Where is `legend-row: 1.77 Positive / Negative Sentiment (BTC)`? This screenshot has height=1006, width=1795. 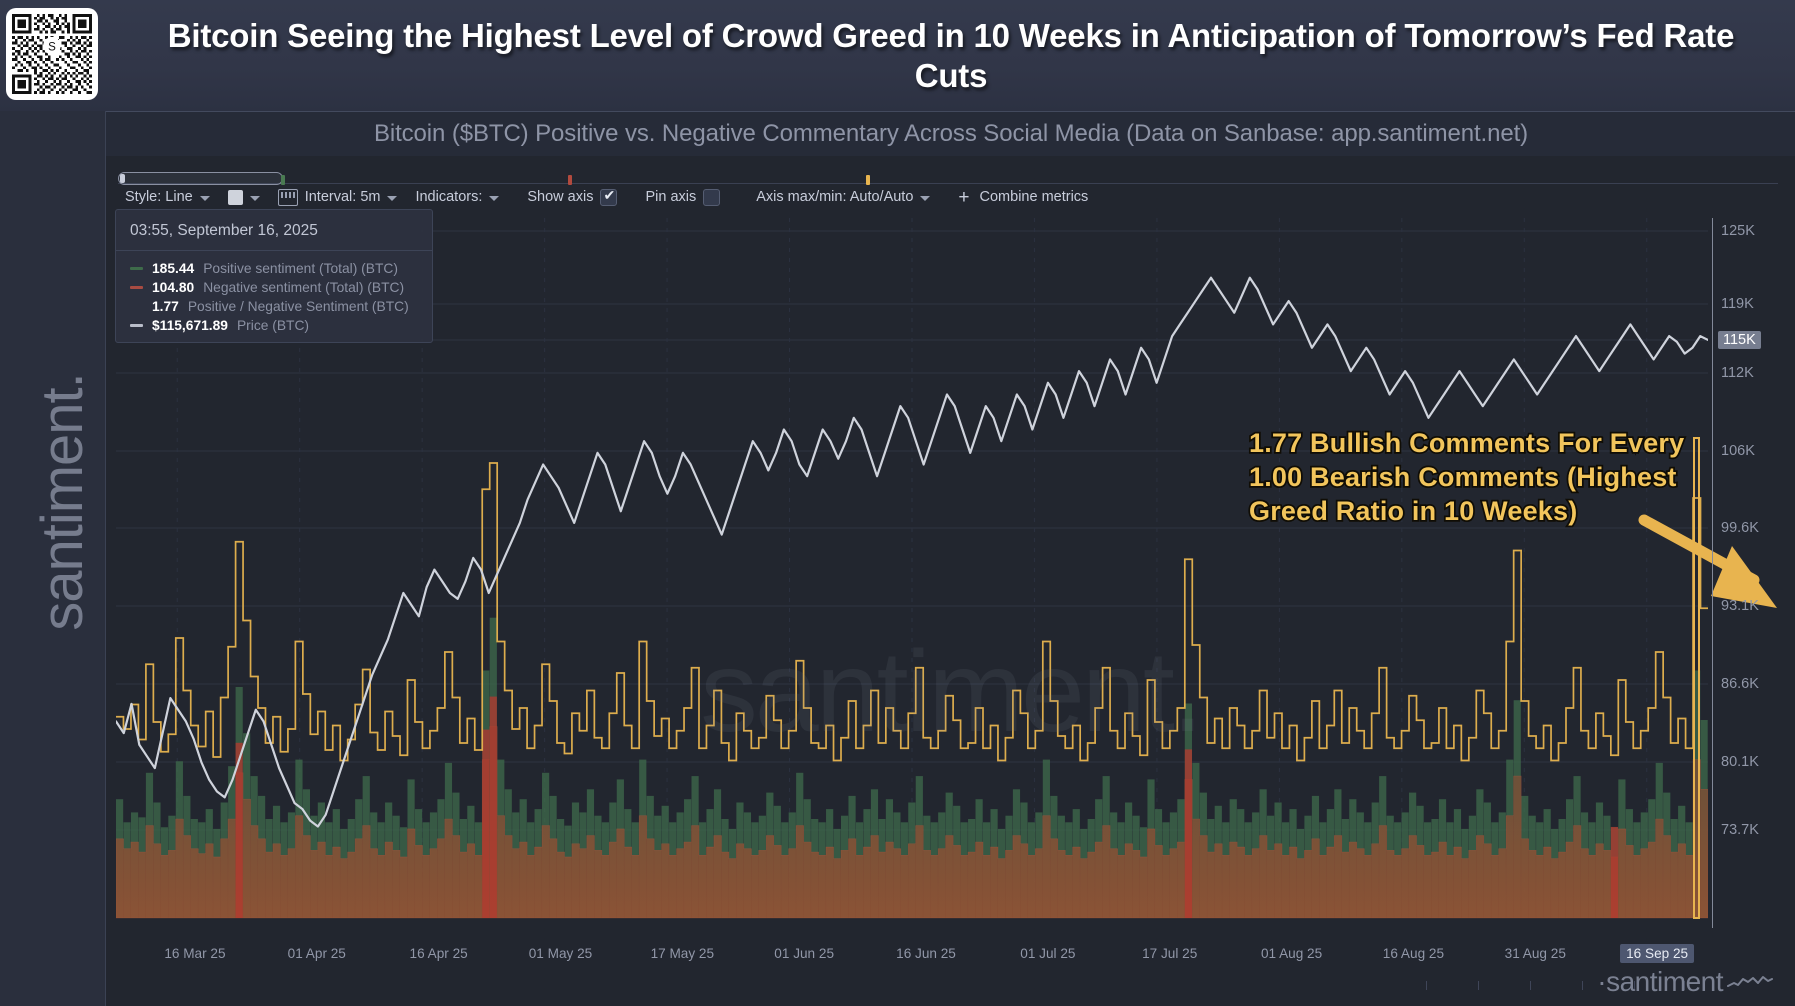 legend-row: 1.77 Positive / Negative Sentiment (BTC) is located at coordinates (274, 306).